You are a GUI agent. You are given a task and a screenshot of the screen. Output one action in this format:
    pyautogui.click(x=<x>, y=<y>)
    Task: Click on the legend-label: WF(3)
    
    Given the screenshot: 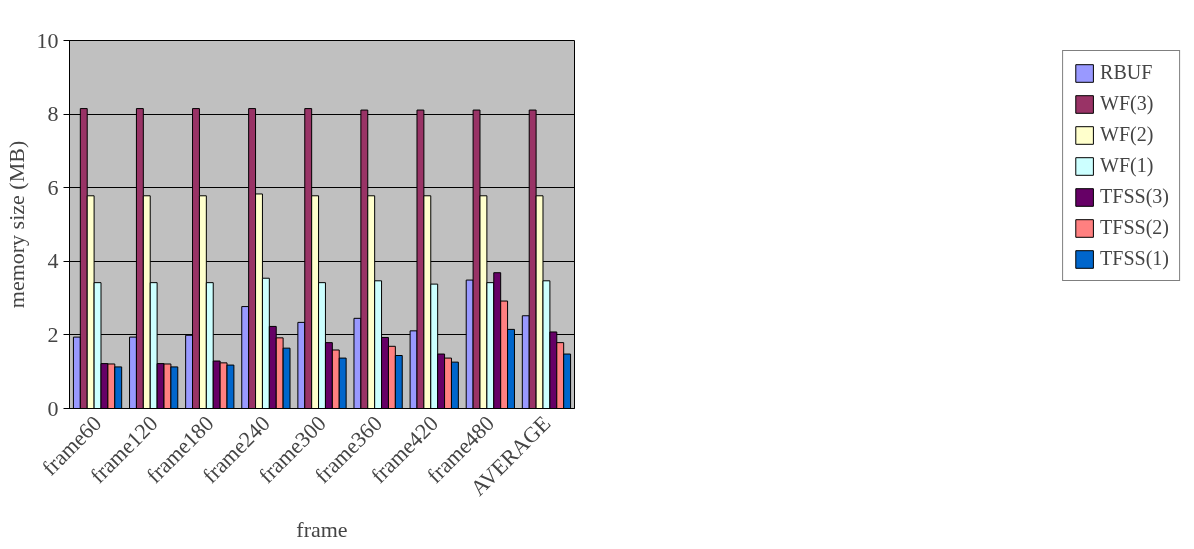 What is the action you would take?
    pyautogui.click(x=1127, y=103)
    